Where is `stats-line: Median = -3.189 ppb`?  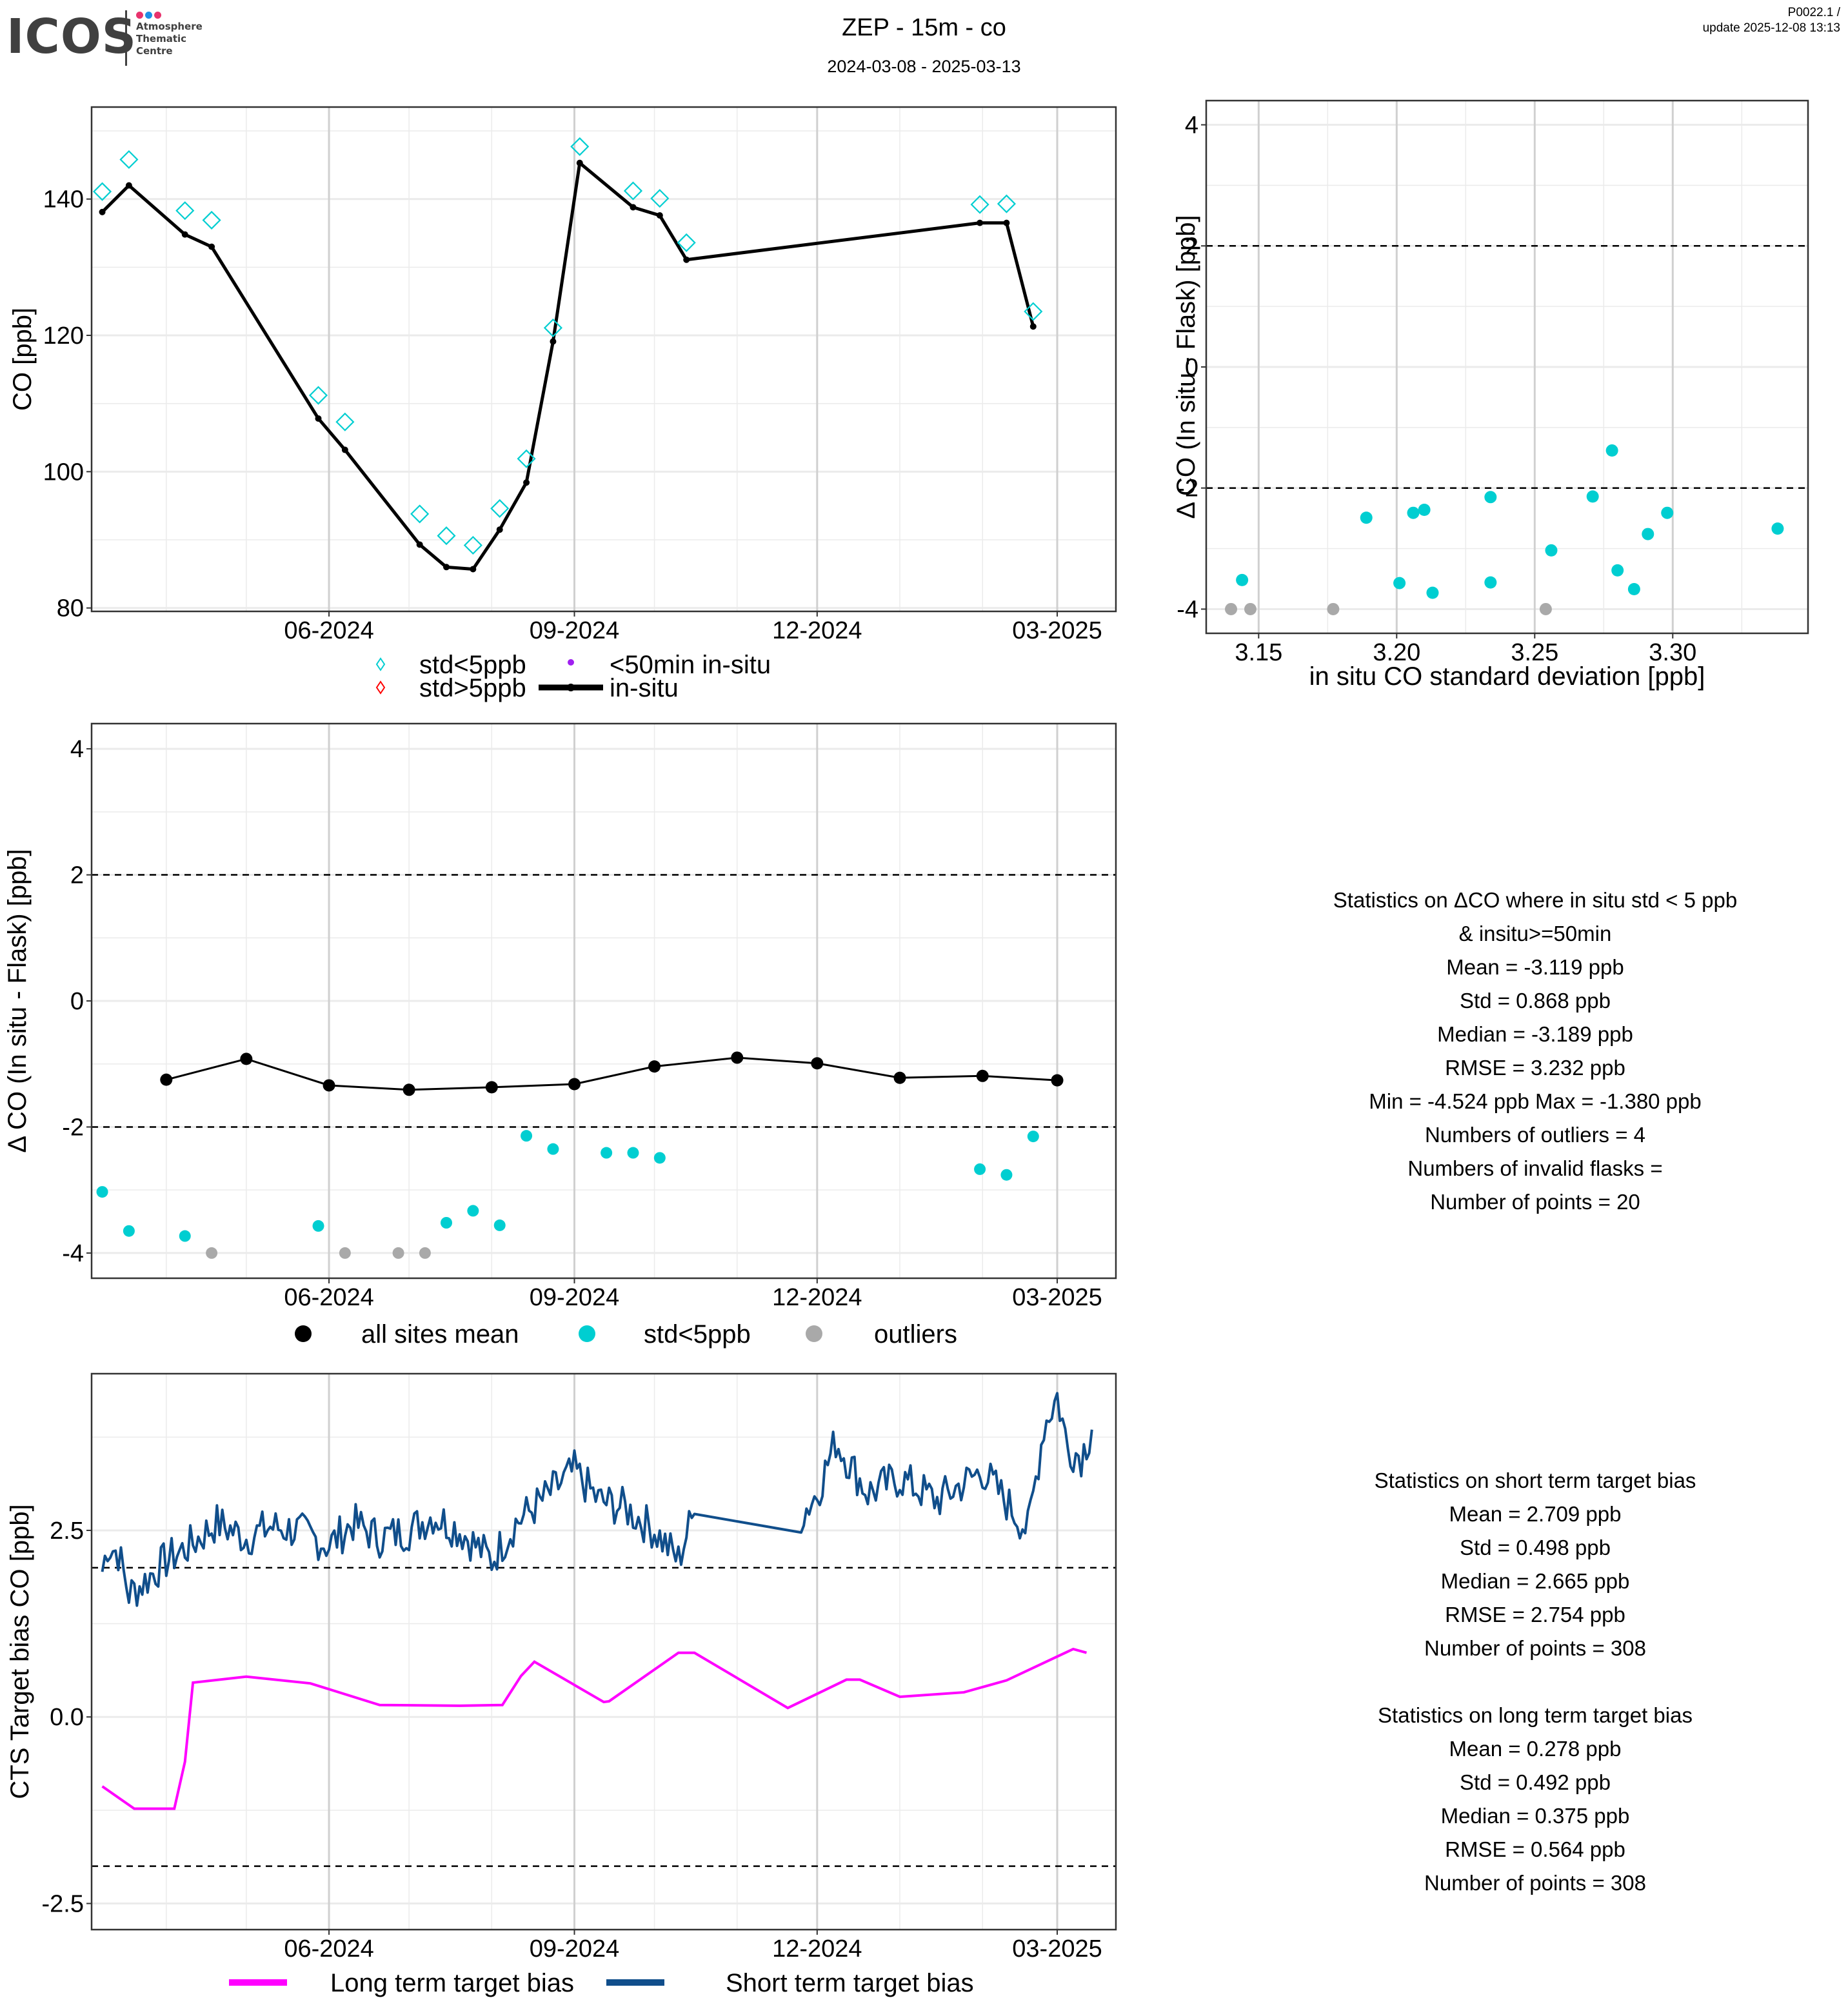 stats-line: Median = -3.189 ppb is located at coordinates (1535, 1034).